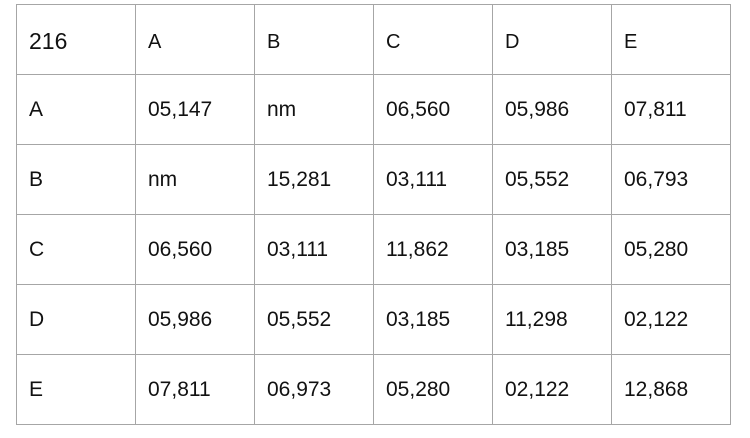 The height and width of the screenshot is (438, 750). Describe the element at coordinates (433, 39) in the screenshot. I see `header-cell: C` at that location.